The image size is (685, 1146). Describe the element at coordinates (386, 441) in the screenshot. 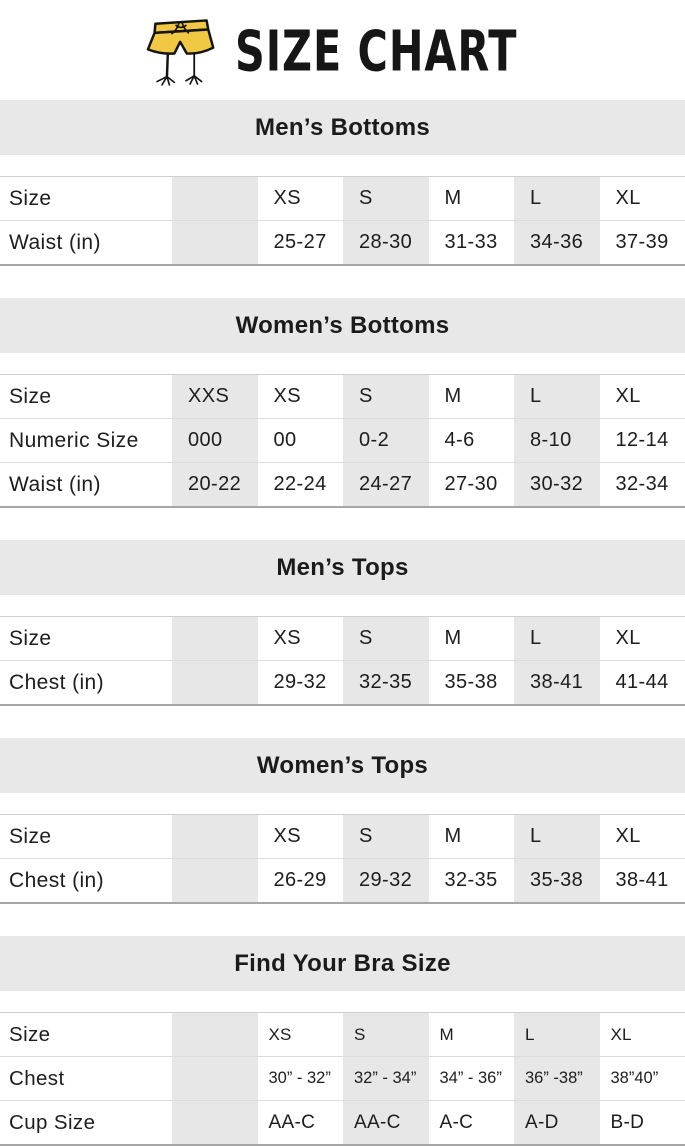

I see `value-cell: 0-2` at that location.